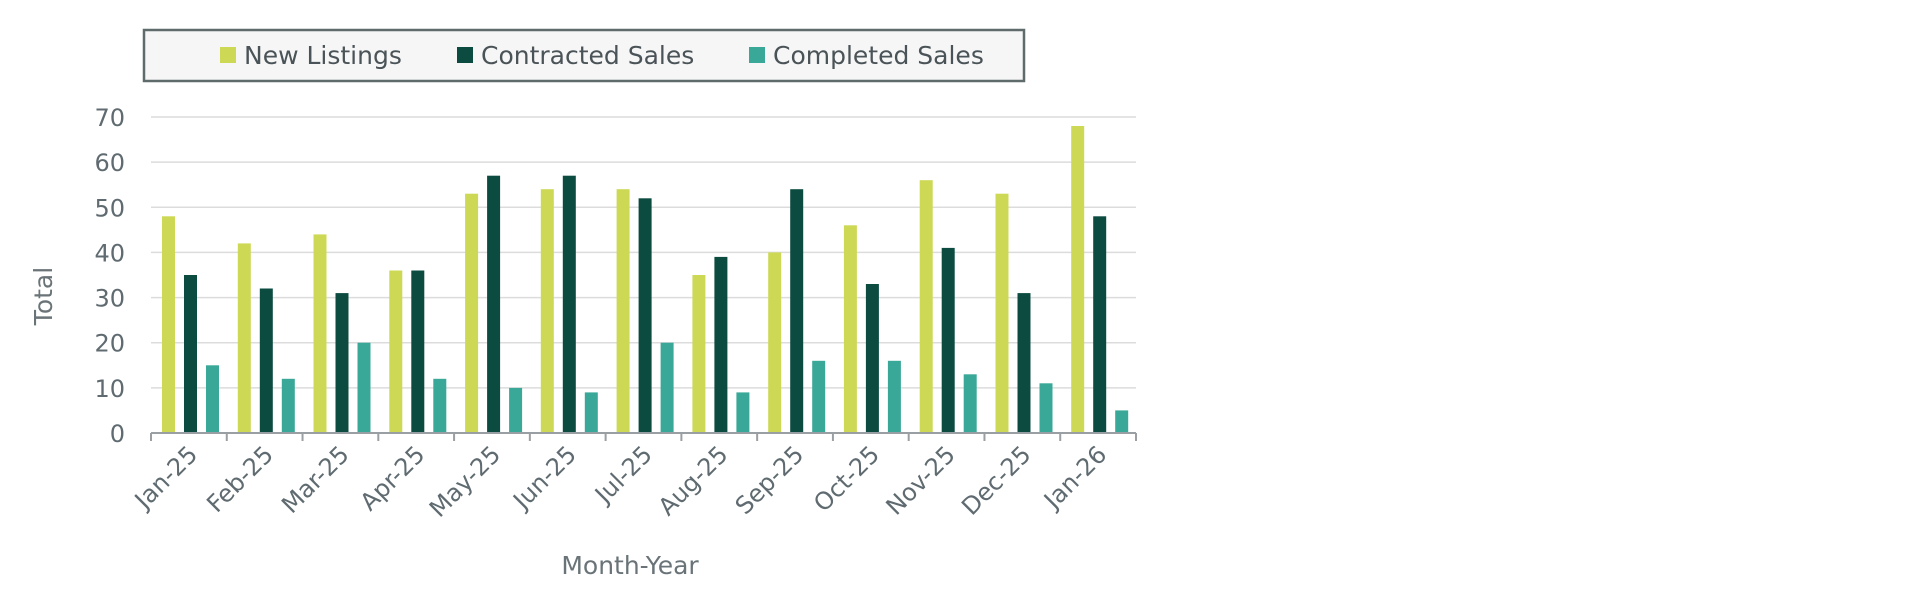 The height and width of the screenshot is (605, 1920). I want to click on x-tick-label: Oct-25, so click(846, 478).